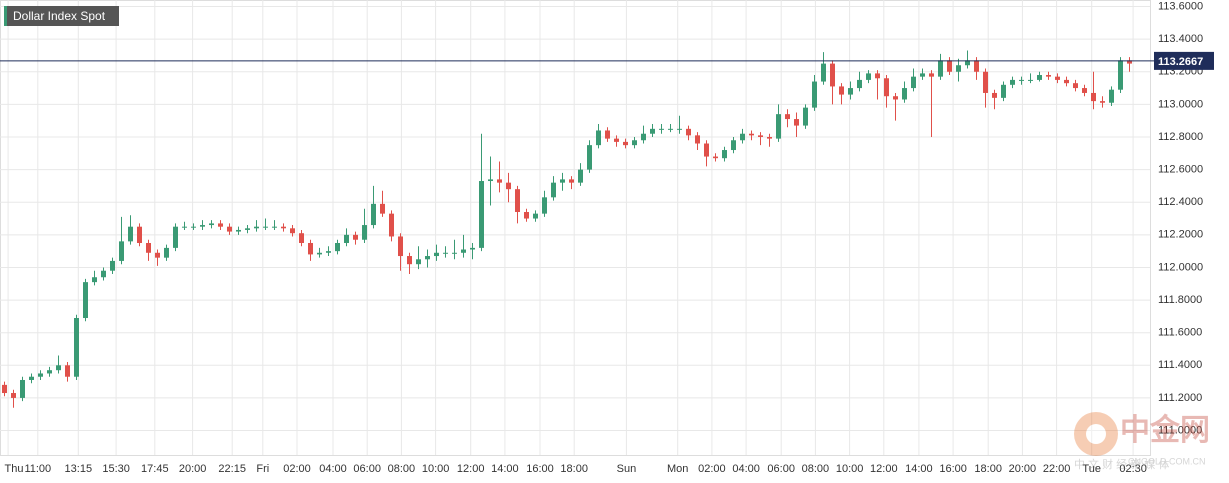 The image size is (1229, 483). What do you see at coordinates (155, 469) in the screenshot?
I see `x-tick-label: 17:45` at bounding box center [155, 469].